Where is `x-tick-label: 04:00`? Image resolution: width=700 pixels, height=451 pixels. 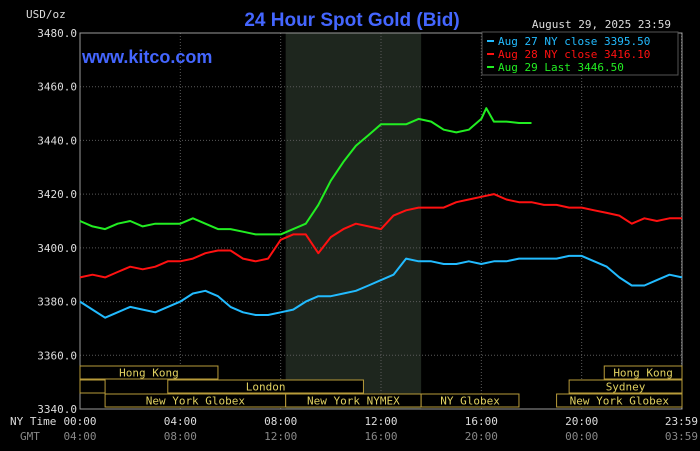 x-tick-label: 04:00 is located at coordinates (180, 421).